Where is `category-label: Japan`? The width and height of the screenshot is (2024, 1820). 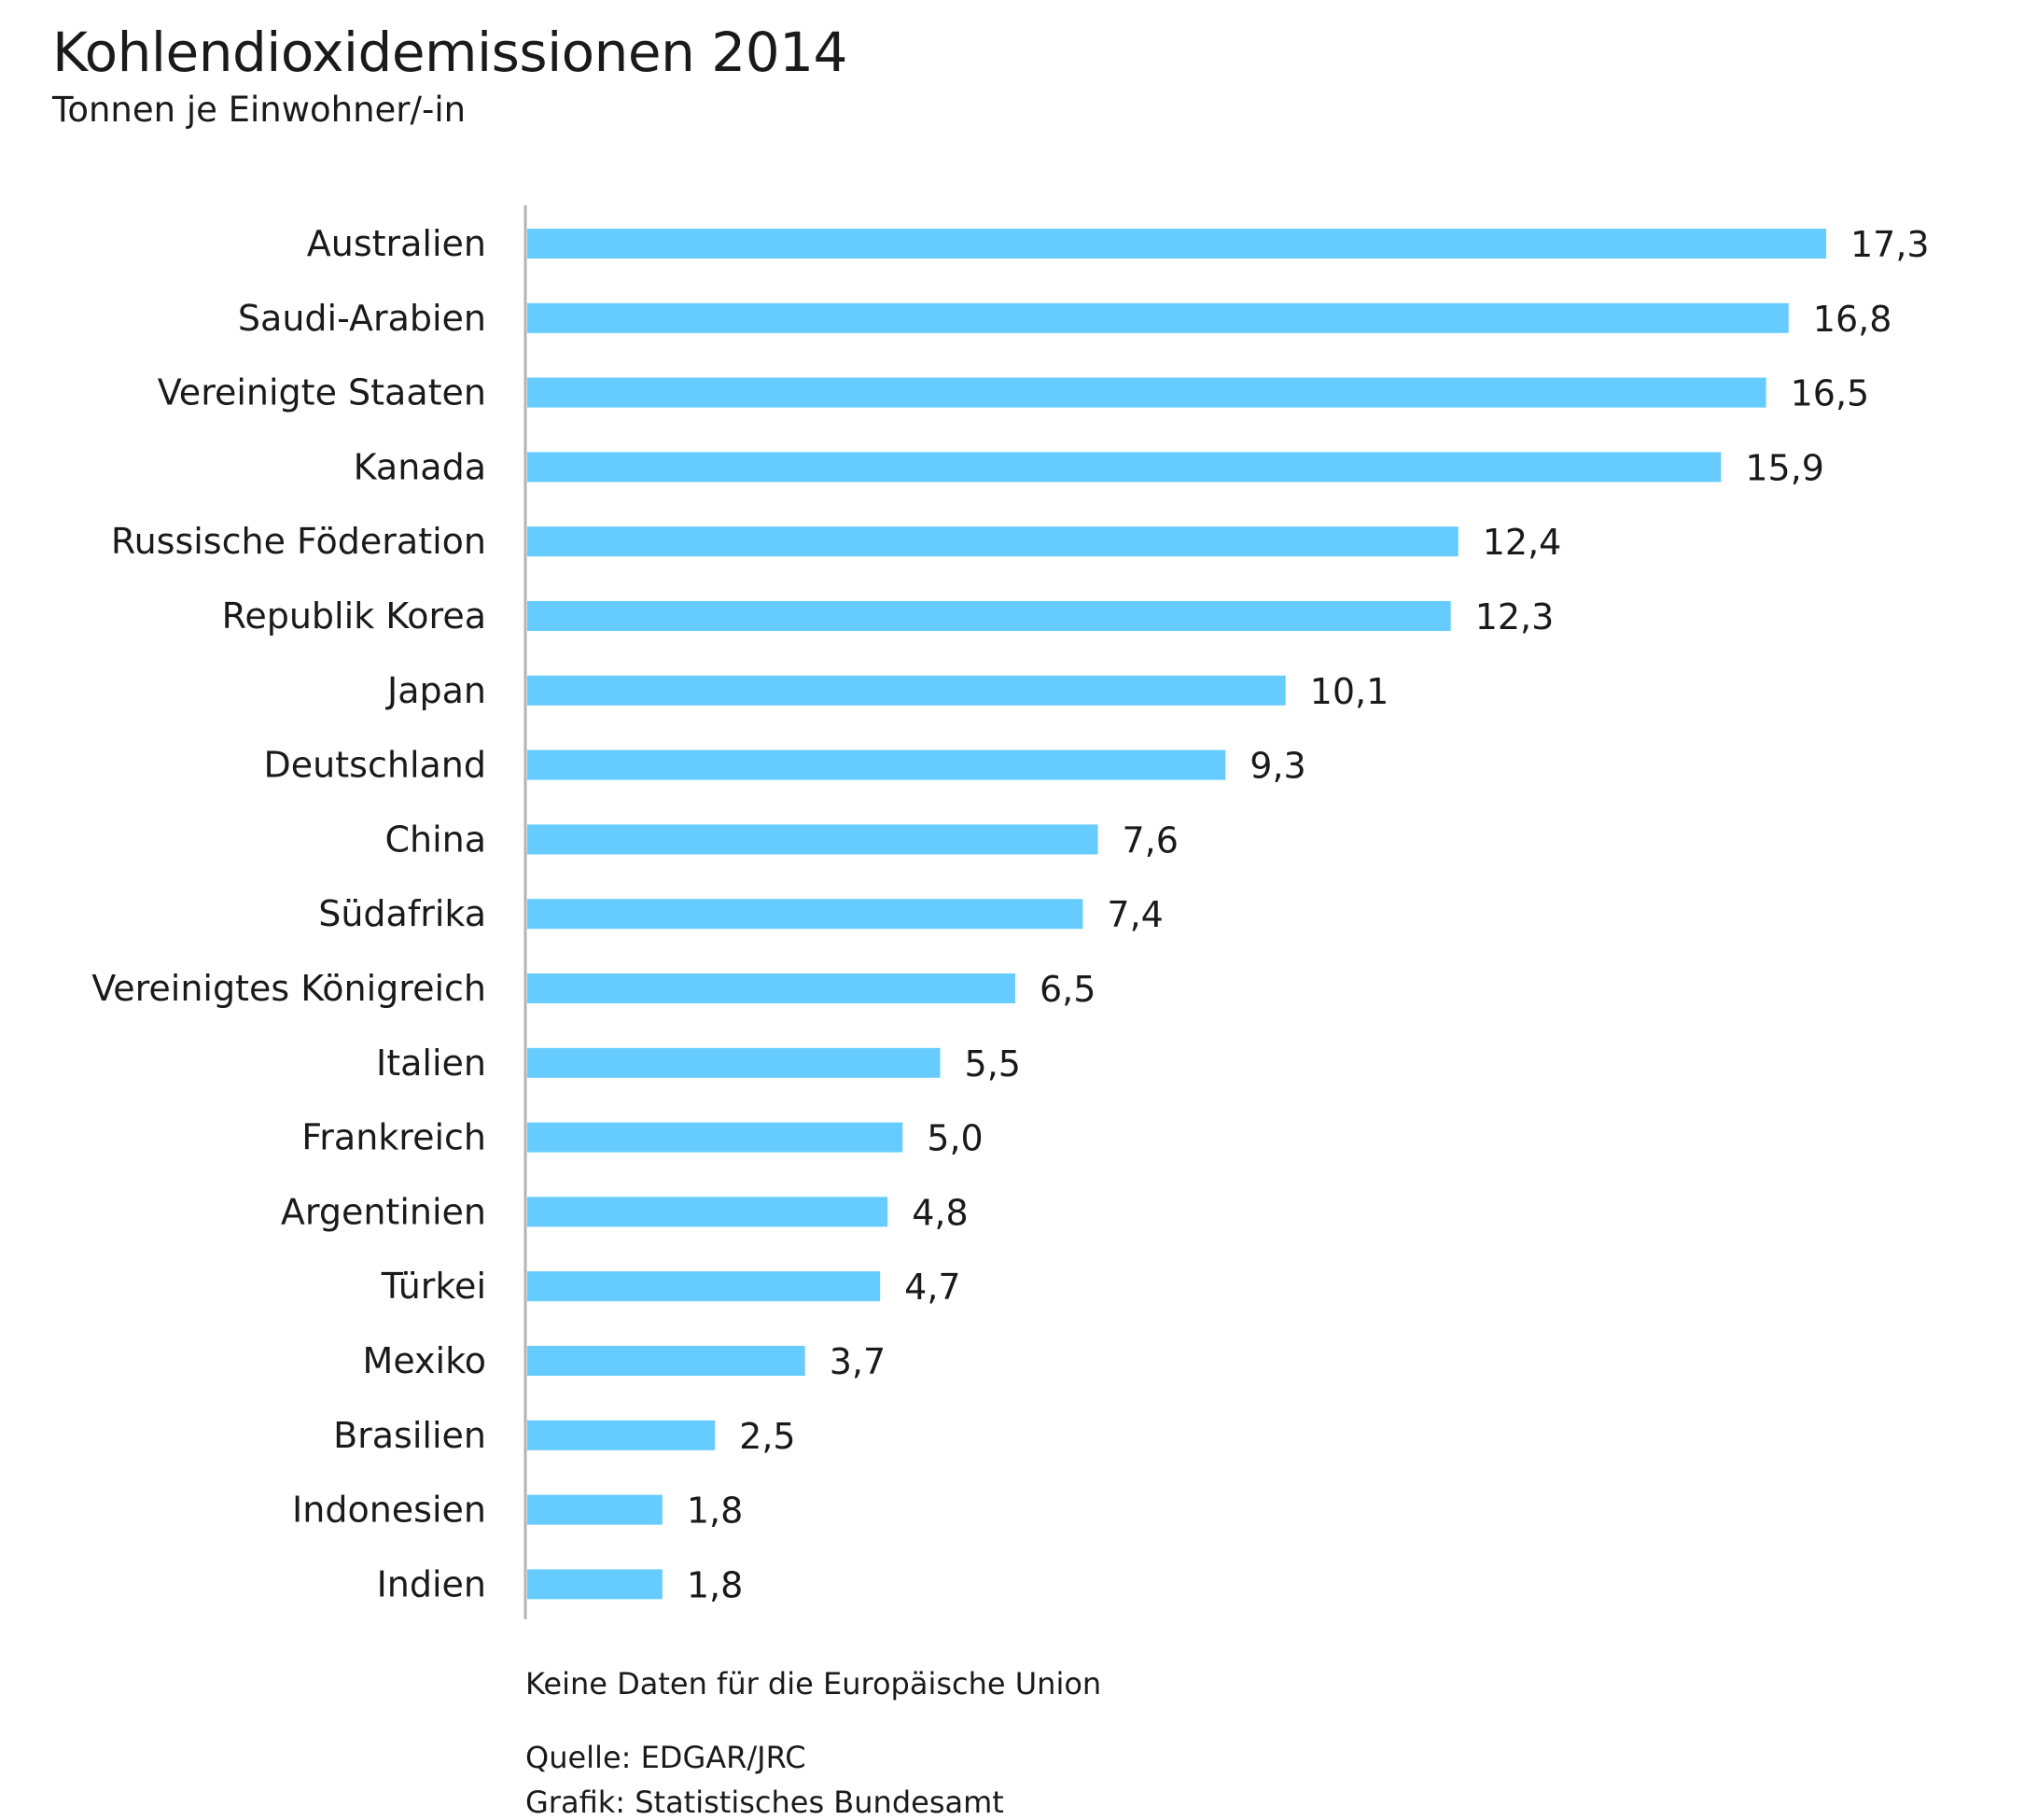 category-label: Japan is located at coordinates (436, 690).